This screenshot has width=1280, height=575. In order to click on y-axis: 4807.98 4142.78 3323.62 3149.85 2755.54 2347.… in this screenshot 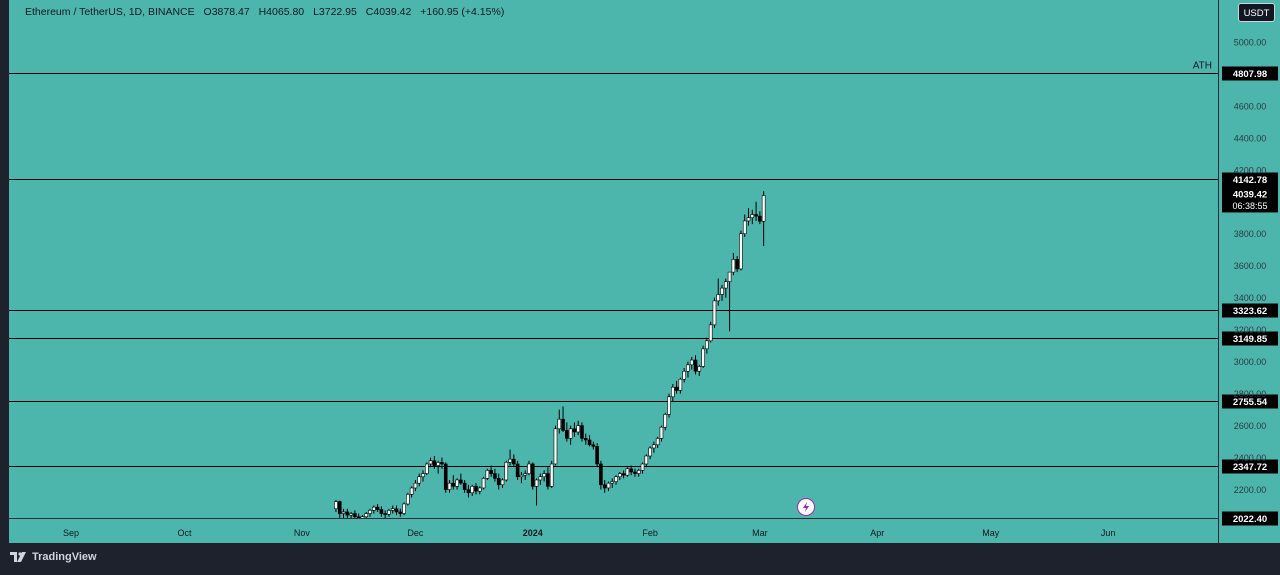, I will do `click(1249, 271)`.